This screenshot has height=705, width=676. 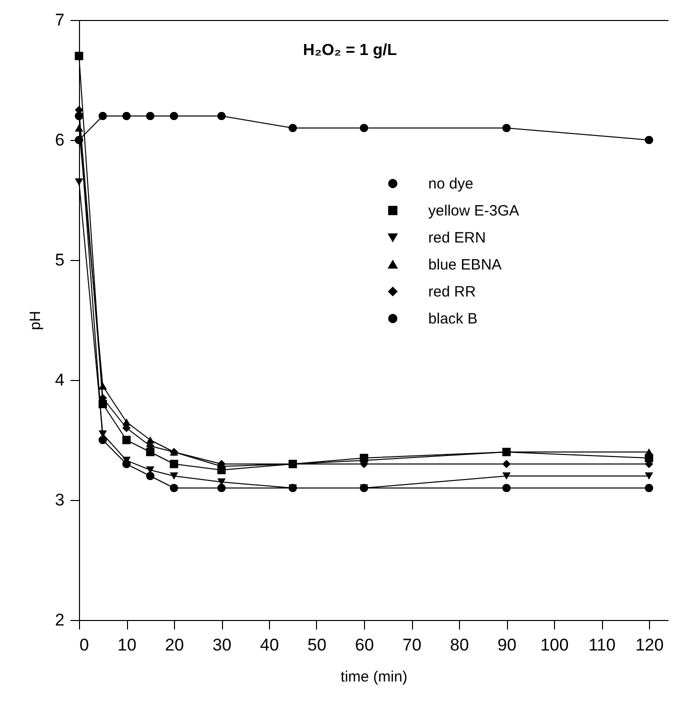 What do you see at coordinates (269, 645) in the screenshot?
I see `x-tick-label: 40` at bounding box center [269, 645].